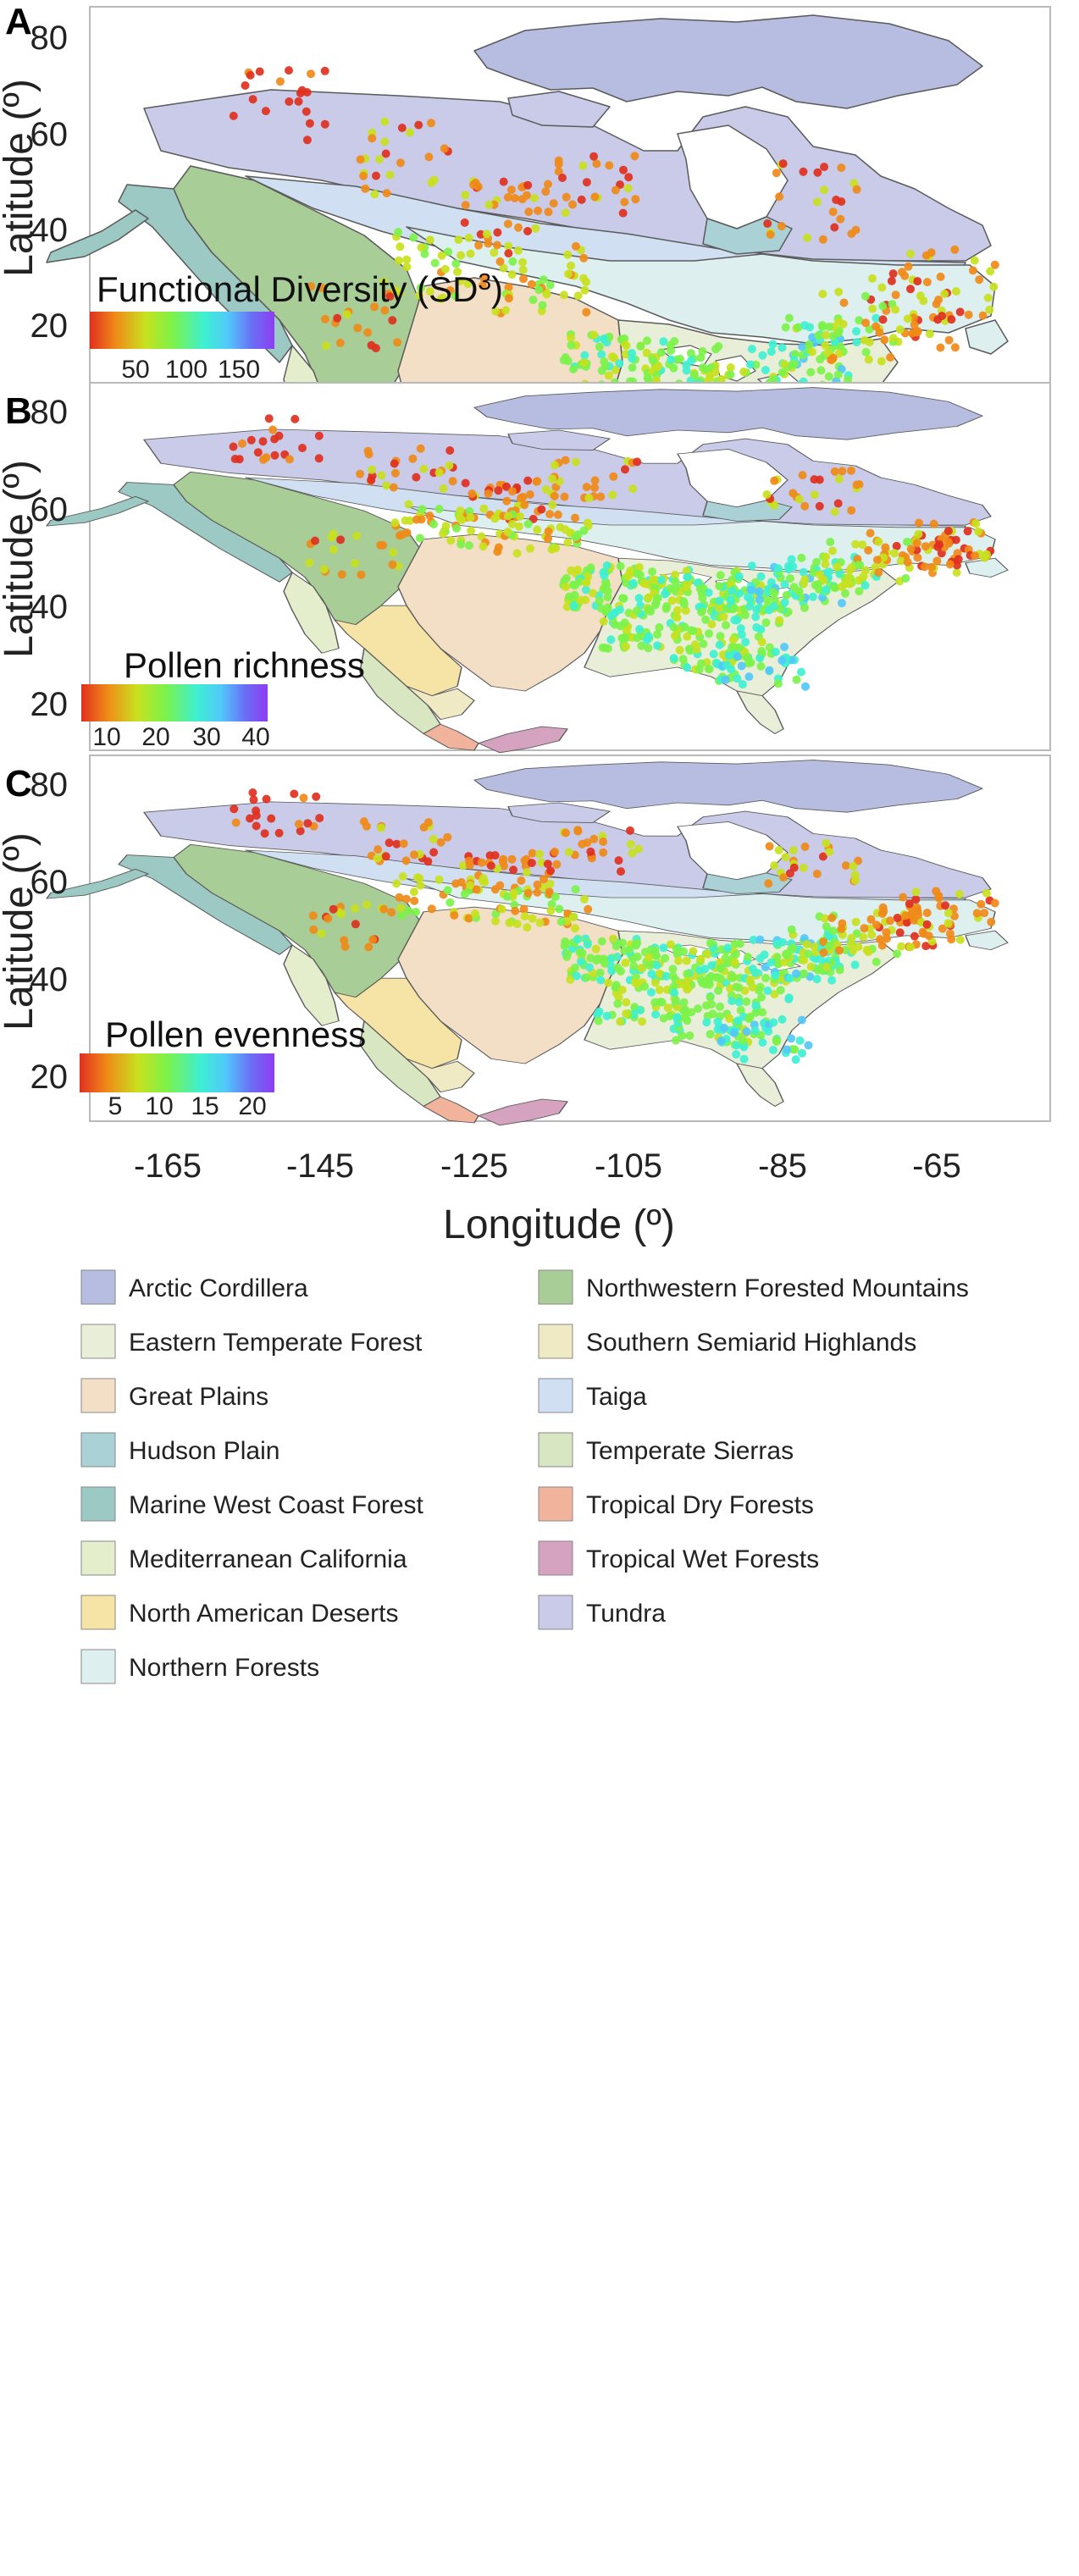 The width and height of the screenshot is (1079, 2576). What do you see at coordinates (263, 1614) in the screenshot?
I see `legend-label: North American Deserts` at bounding box center [263, 1614].